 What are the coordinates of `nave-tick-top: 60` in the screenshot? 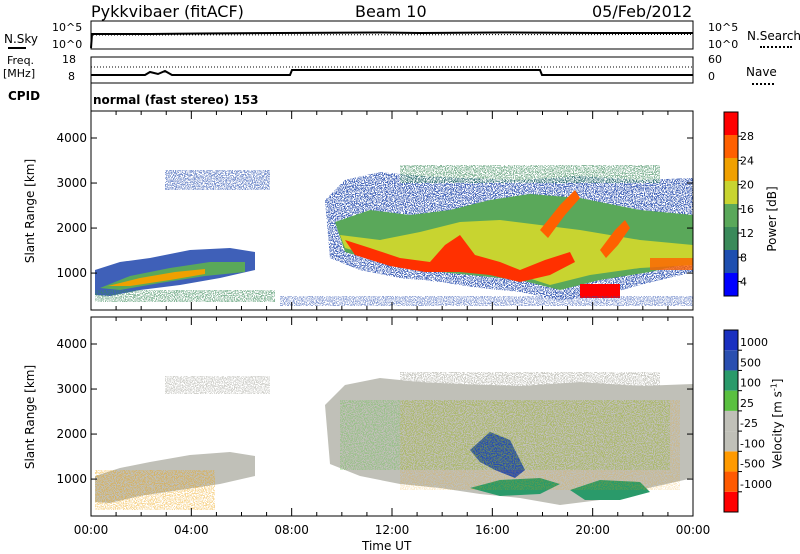 It's located at (715, 59).